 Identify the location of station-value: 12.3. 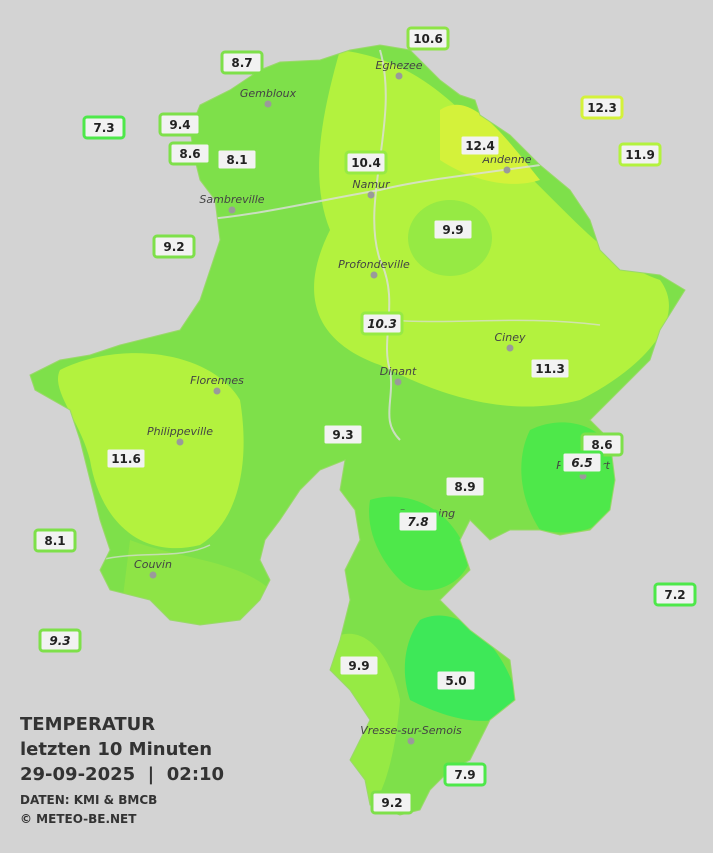
(602, 108).